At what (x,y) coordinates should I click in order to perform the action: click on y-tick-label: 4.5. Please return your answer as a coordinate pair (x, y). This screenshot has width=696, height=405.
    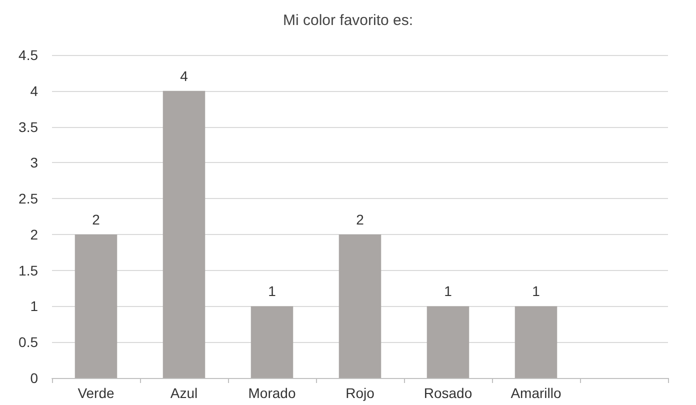
    Looking at the image, I should click on (28, 55).